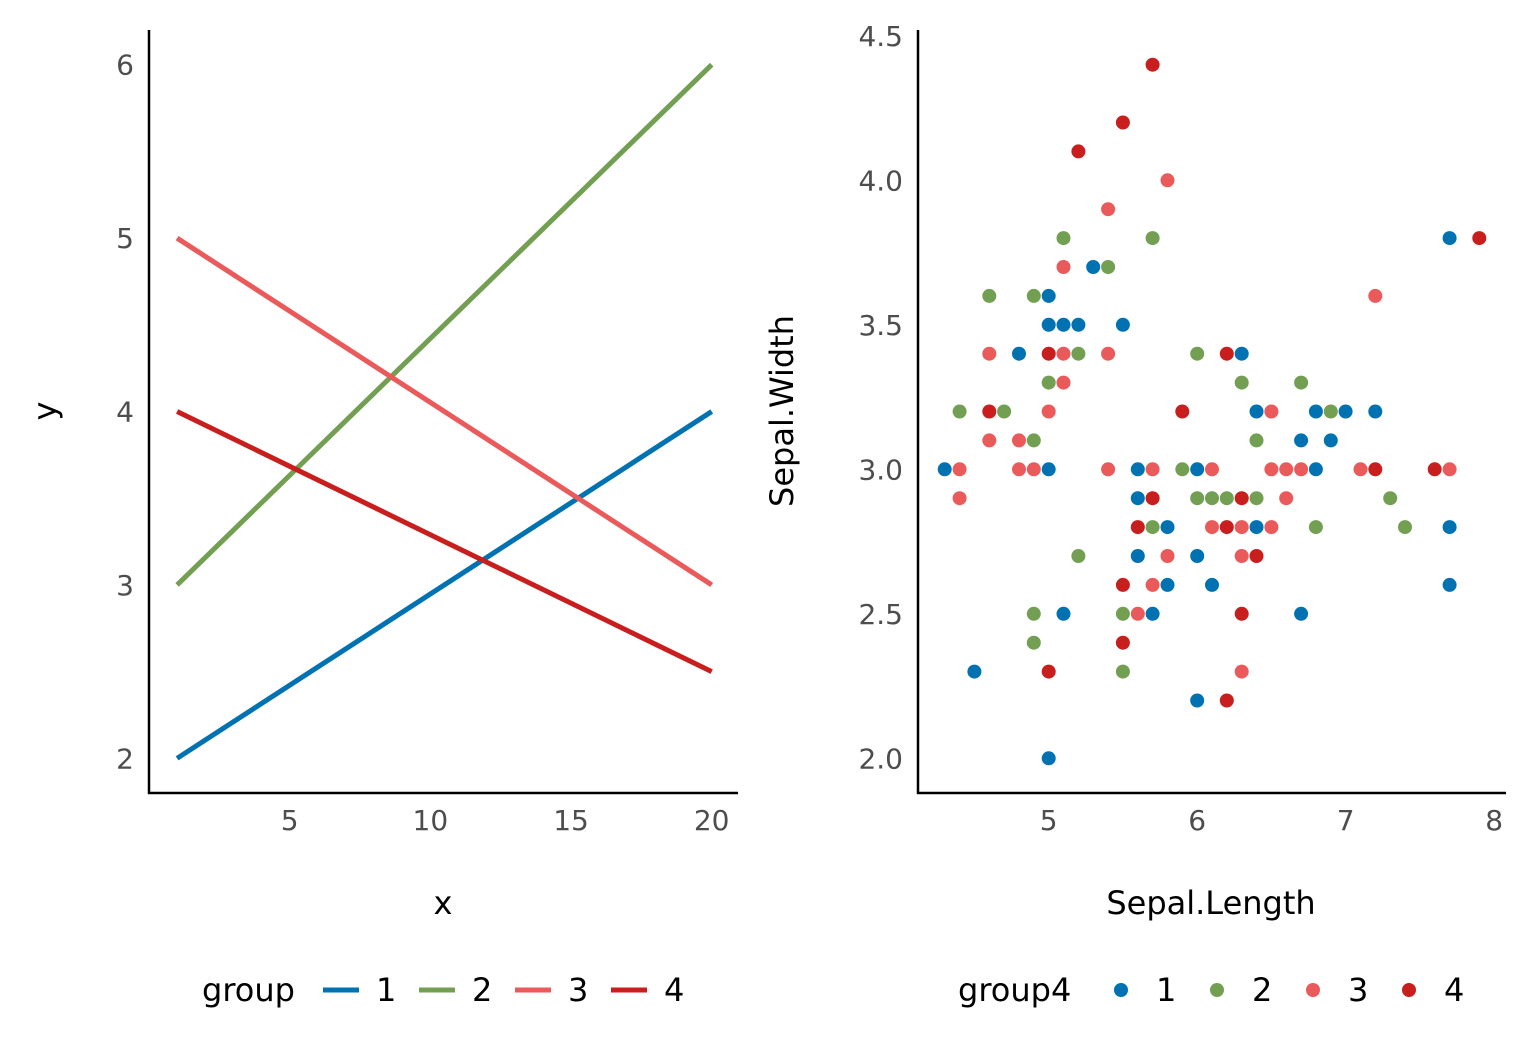  What do you see at coordinates (880, 469) in the screenshot?
I see `scatter-chart-y-tick-label: 3.0` at bounding box center [880, 469].